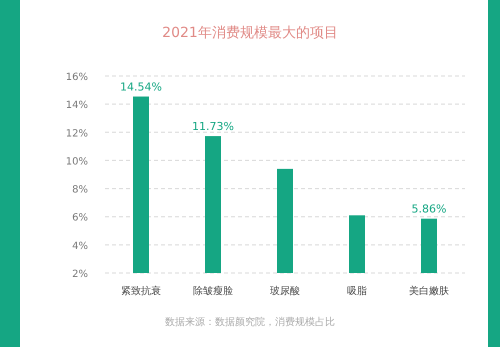 The image size is (500, 347). I want to click on y-tick-label: 10%, so click(77, 162).